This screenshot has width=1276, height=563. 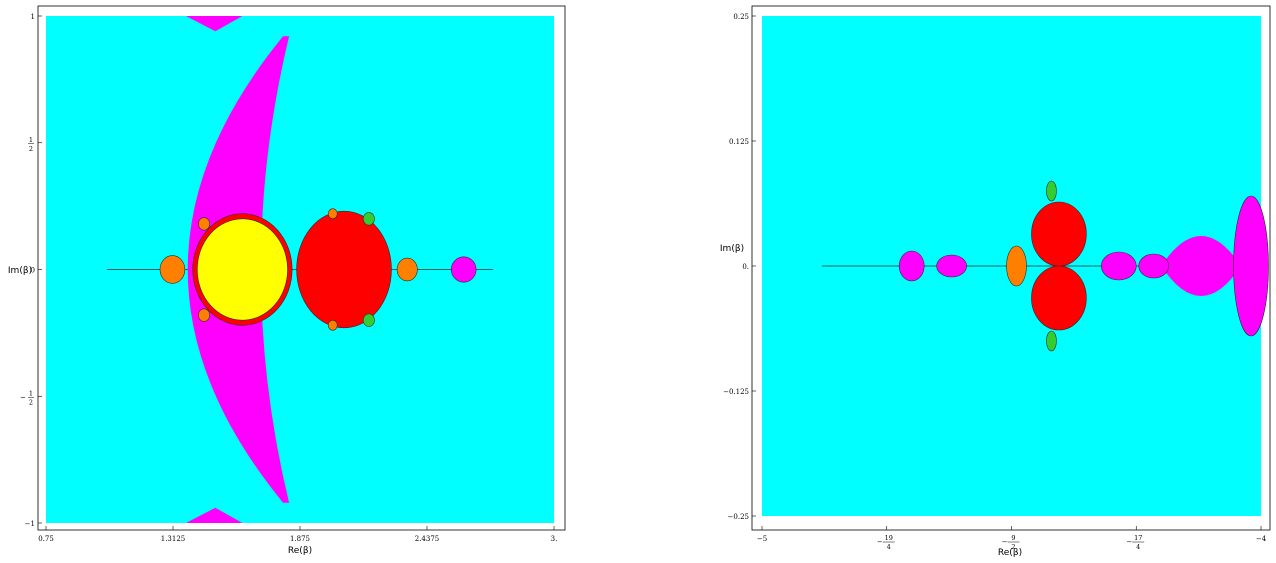 I want to click on magenta-bottom-spike, so click(x=214, y=515).